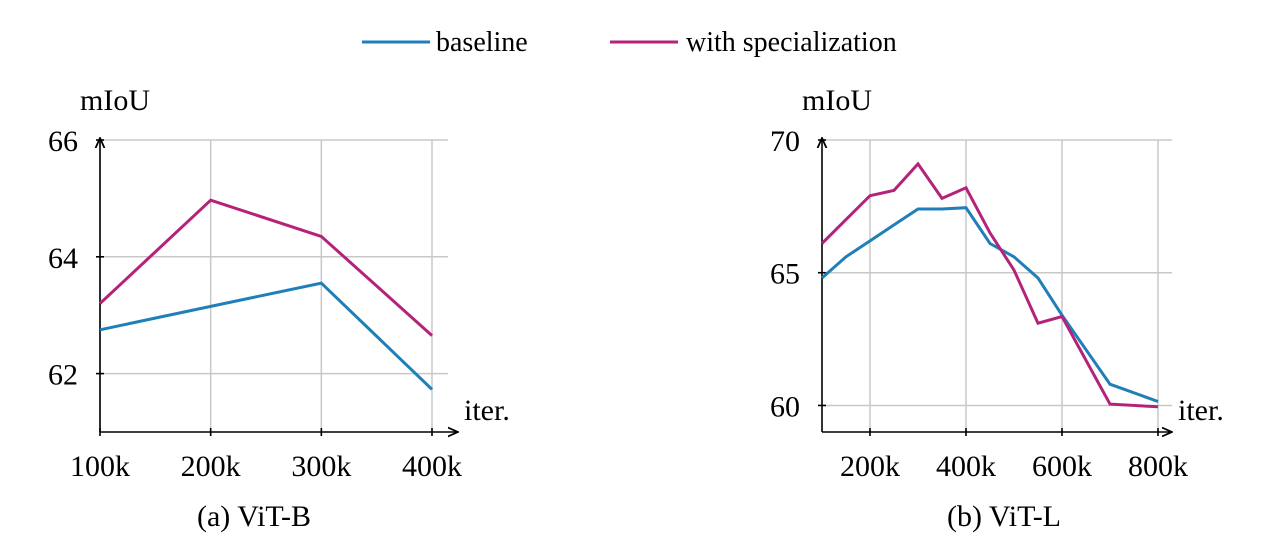 Image resolution: width=1268 pixels, height=556 pixels. What do you see at coordinates (1062, 466) in the screenshot?
I see `x-tick-label: 600k` at bounding box center [1062, 466].